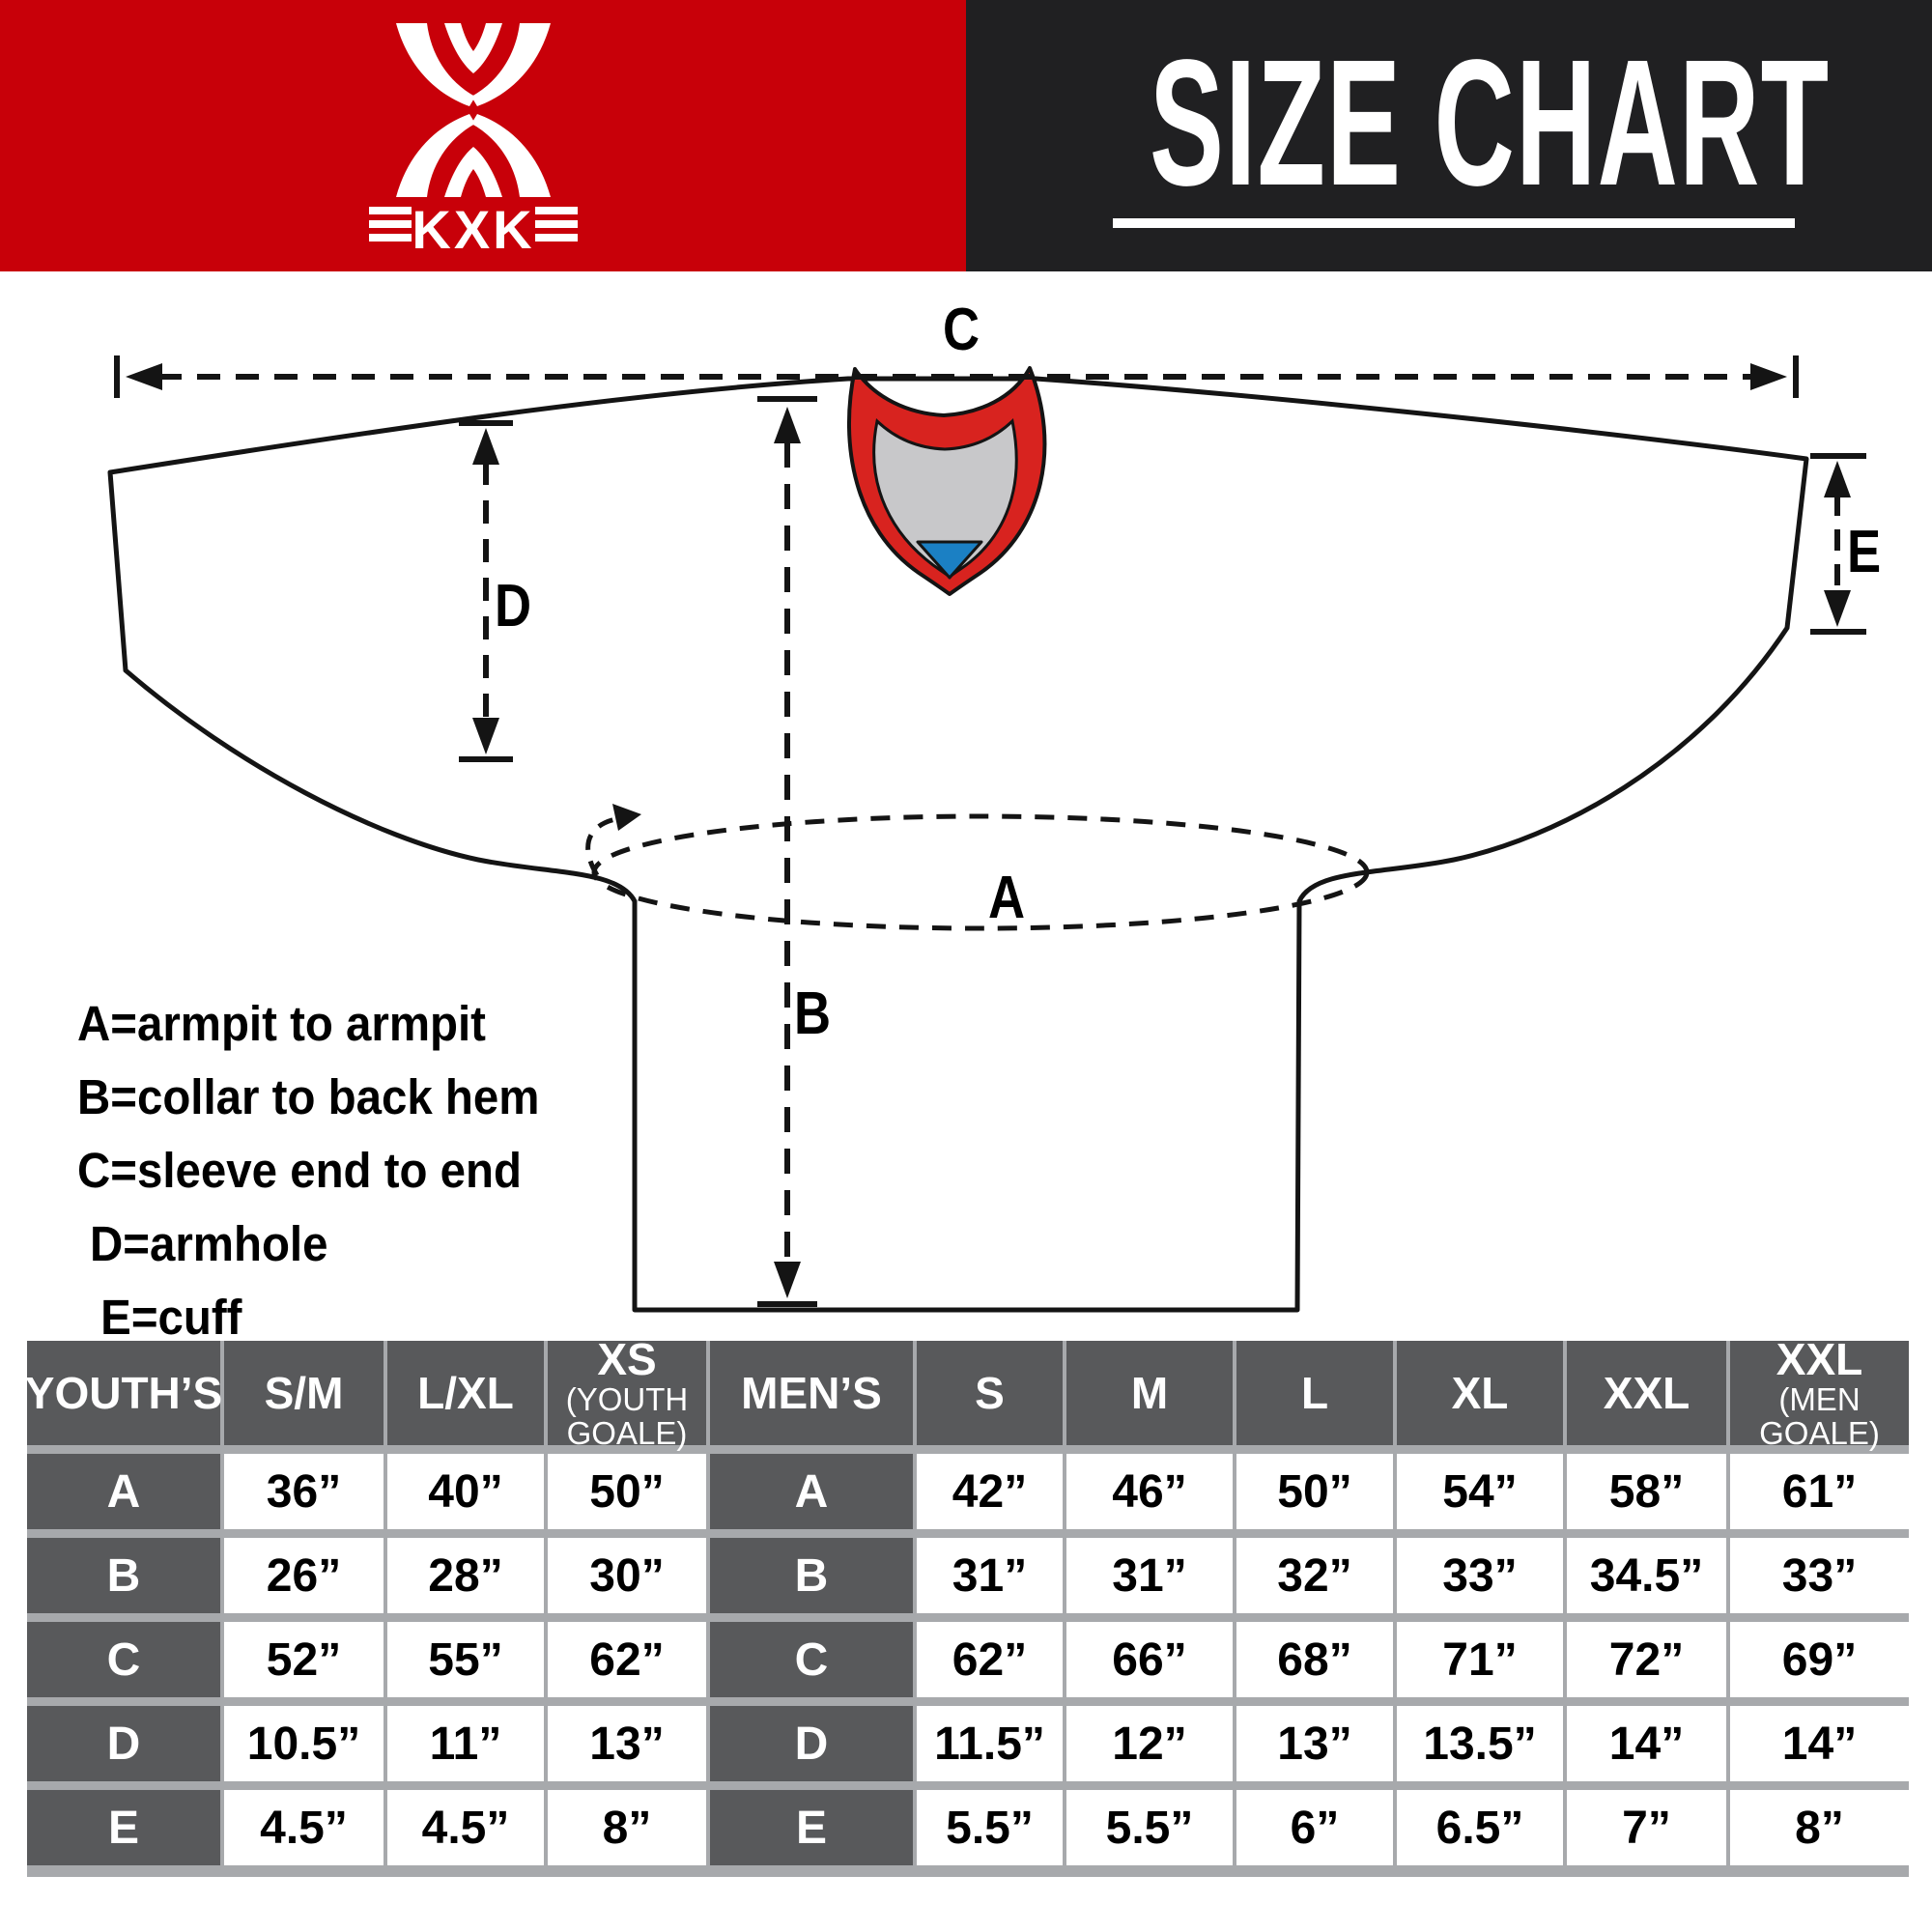 This screenshot has height=1932, width=1932. I want to click on table-cell: 66”, so click(1149, 1659).